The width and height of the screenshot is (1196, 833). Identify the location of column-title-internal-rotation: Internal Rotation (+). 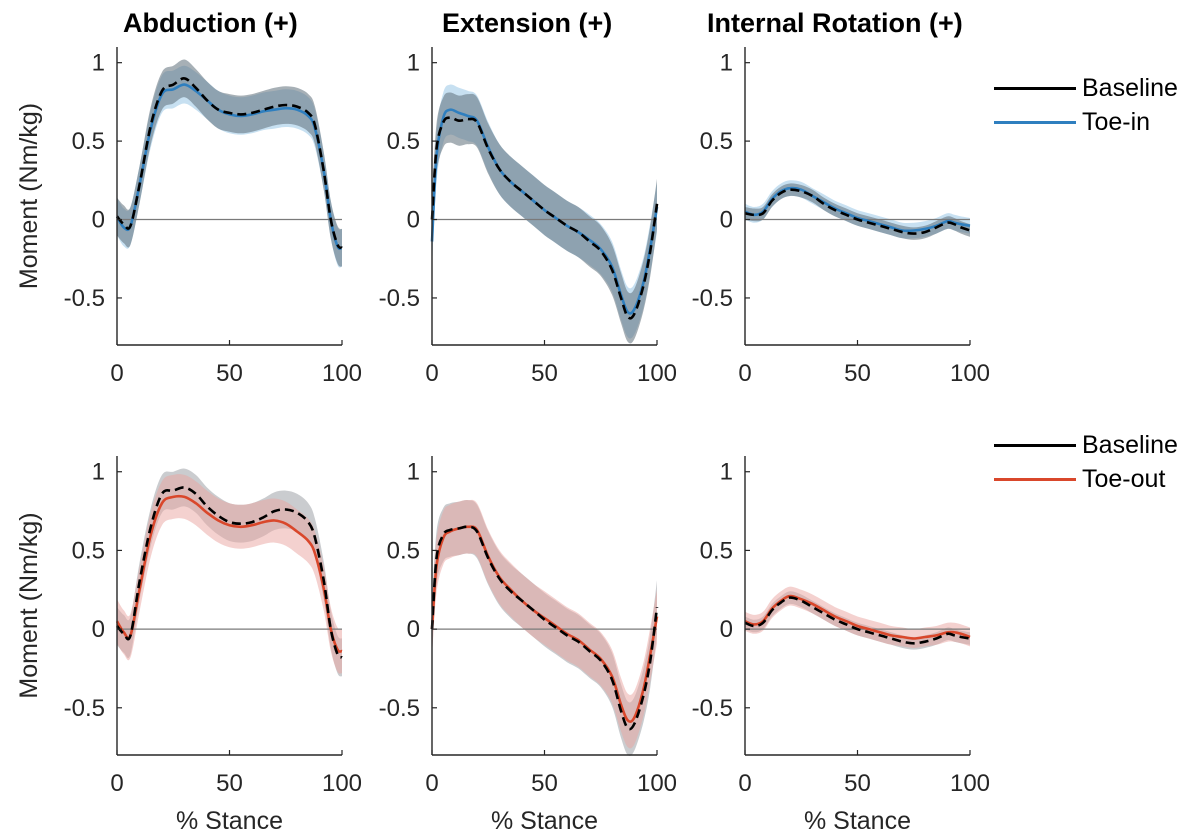
(835, 23).